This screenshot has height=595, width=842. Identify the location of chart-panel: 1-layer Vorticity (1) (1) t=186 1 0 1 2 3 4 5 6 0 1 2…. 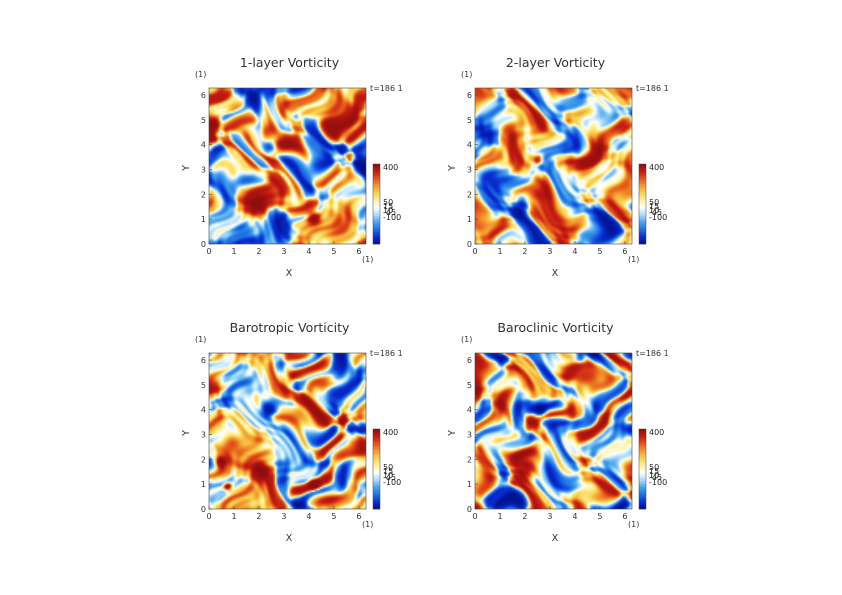
(292, 167).